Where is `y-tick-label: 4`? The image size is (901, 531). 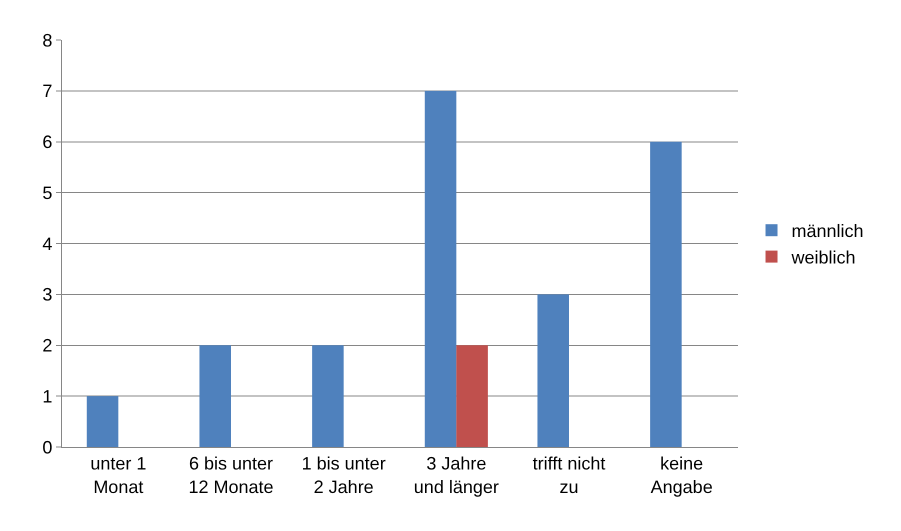 y-tick-label: 4 is located at coordinates (47, 244).